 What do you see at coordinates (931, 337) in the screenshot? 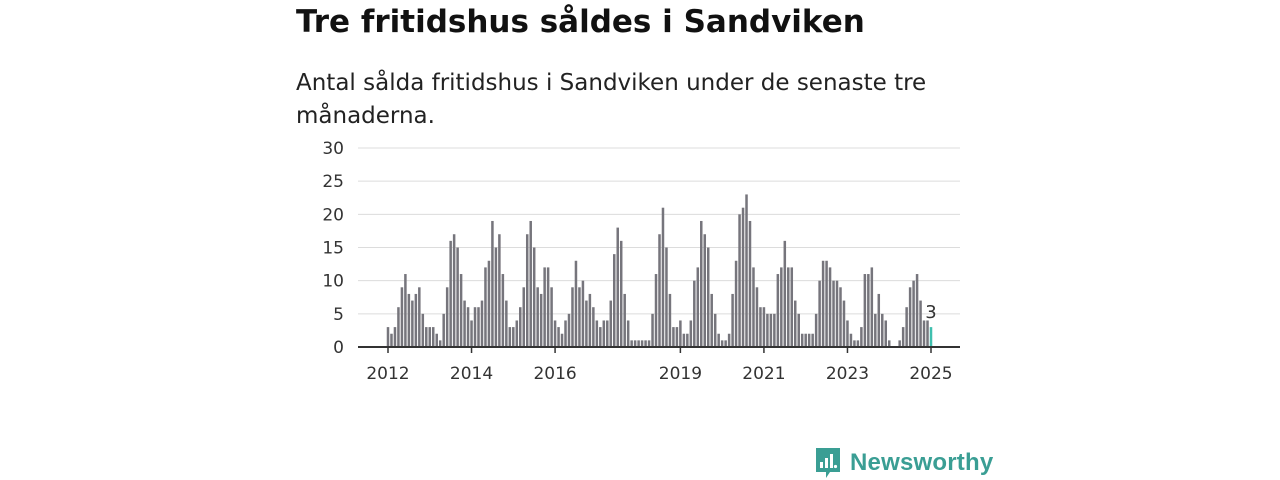
I see `bar-highlight` at bounding box center [931, 337].